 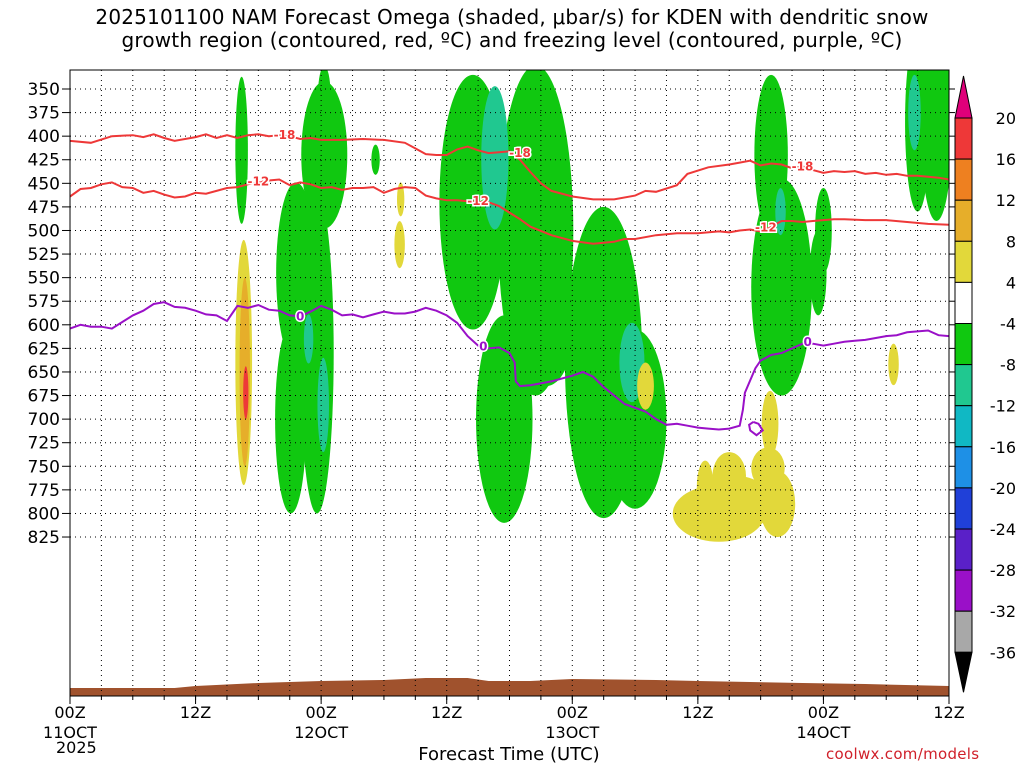 I want to click on terrain-layer, so click(x=509, y=687).